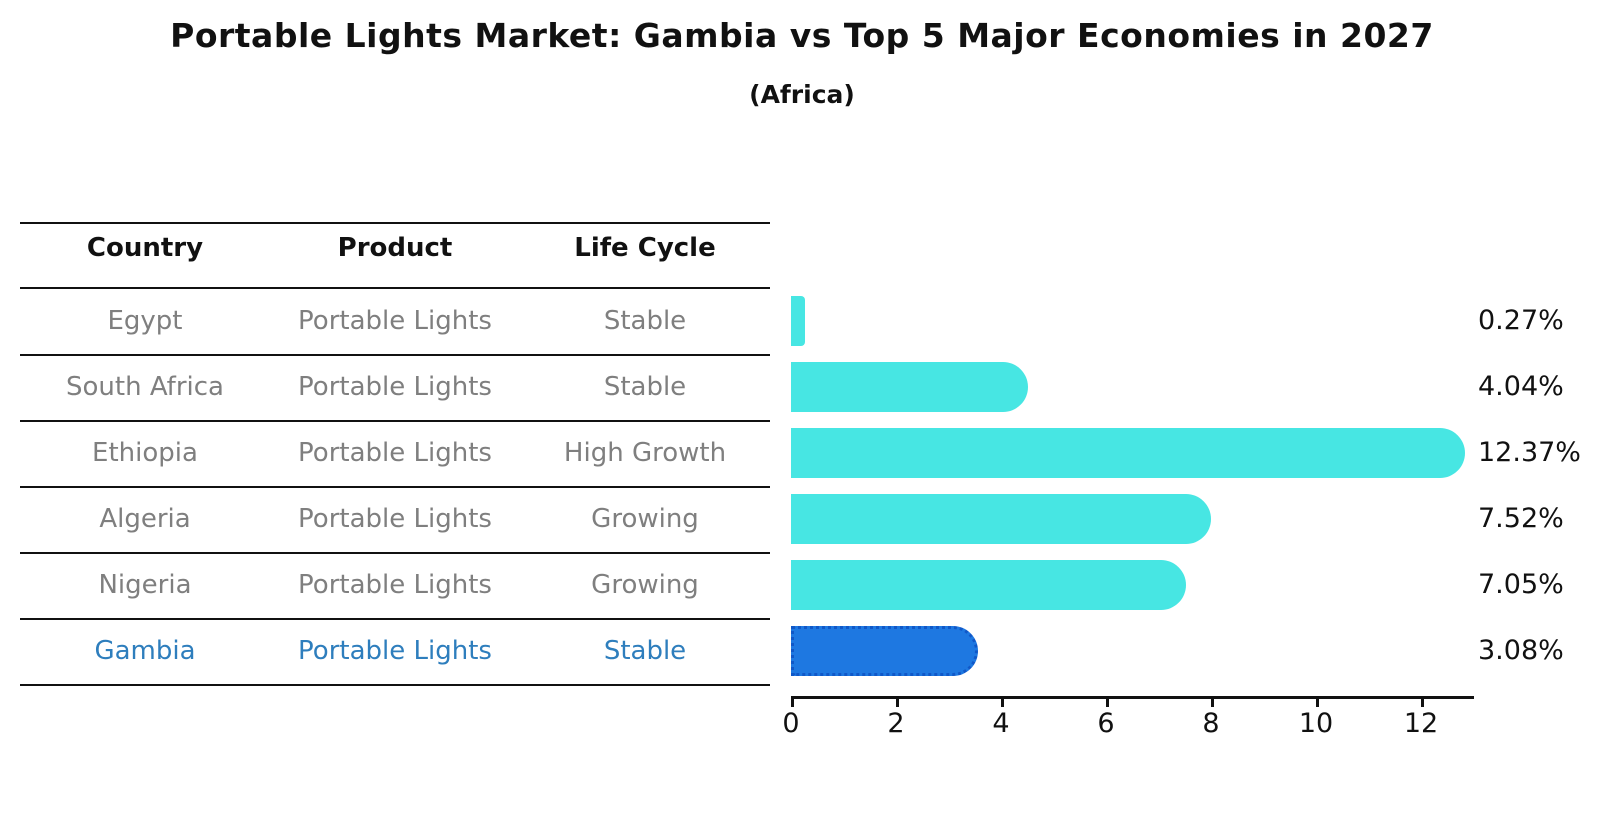  Describe the element at coordinates (1128, 453) in the screenshot. I see `bar-ethiopia` at that location.